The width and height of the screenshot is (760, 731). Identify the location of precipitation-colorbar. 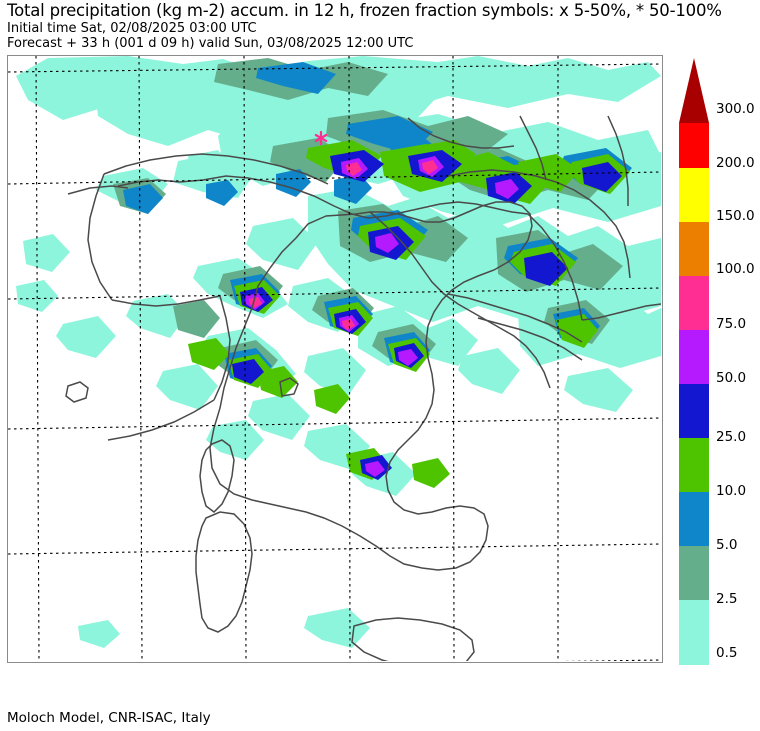
(694, 361).